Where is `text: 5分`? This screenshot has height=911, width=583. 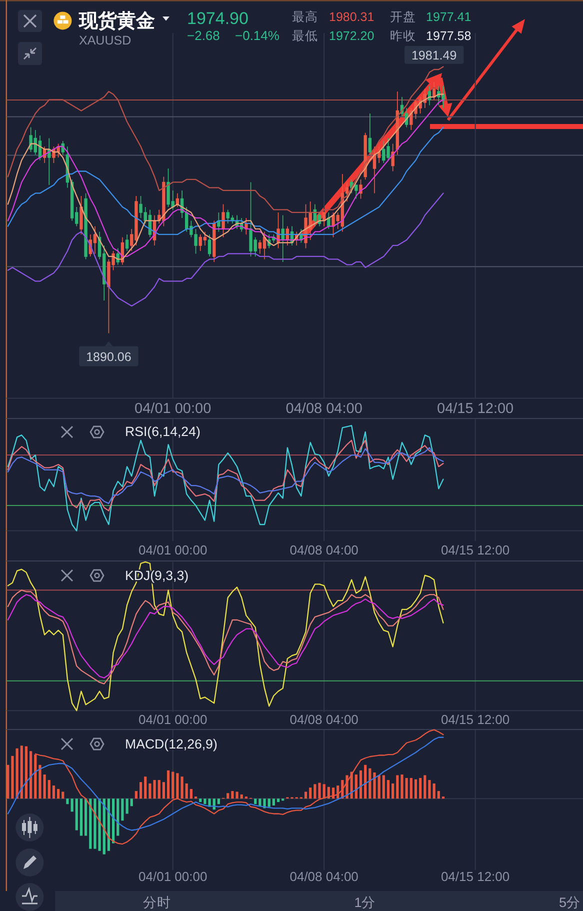
text: 5分 is located at coordinates (570, 902).